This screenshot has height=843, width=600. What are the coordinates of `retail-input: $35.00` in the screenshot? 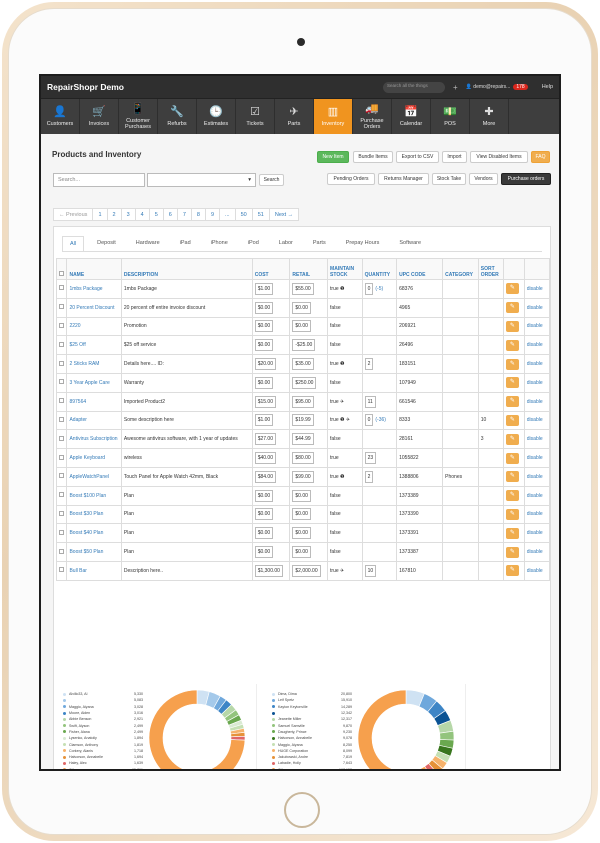 It's located at (303, 364).